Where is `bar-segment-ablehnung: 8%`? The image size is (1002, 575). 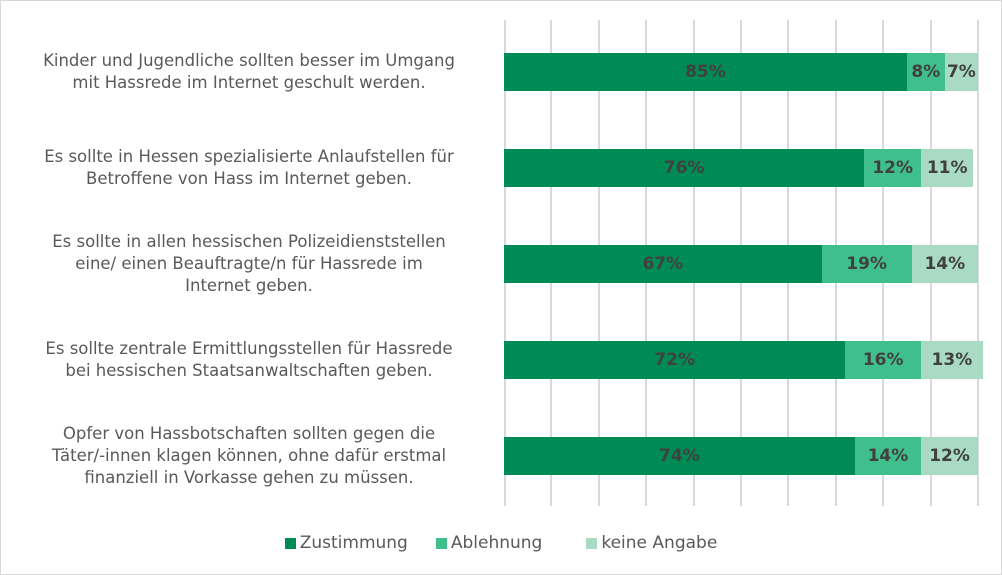
bar-segment-ablehnung: 8% is located at coordinates (925, 72).